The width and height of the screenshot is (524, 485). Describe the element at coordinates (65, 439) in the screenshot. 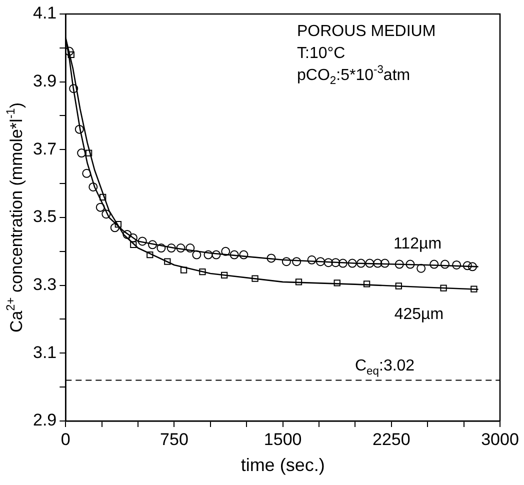

I see `x-tick-label: 0` at that location.